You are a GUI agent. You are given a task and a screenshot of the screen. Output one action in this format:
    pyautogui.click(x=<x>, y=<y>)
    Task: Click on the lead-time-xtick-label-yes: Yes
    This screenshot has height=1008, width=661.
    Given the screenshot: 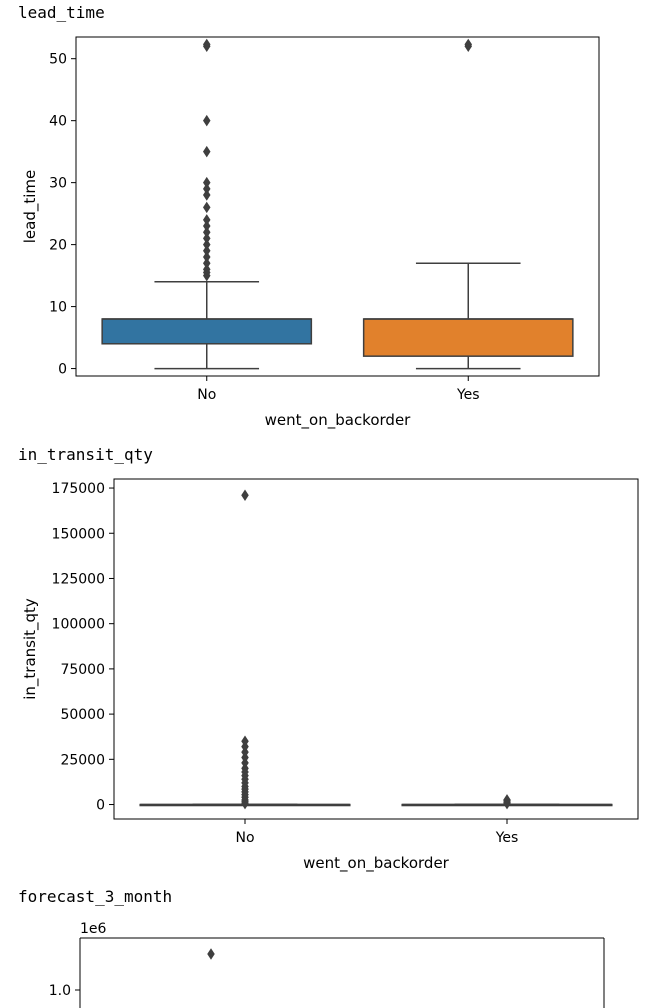 What is the action you would take?
    pyautogui.click(x=468, y=395)
    